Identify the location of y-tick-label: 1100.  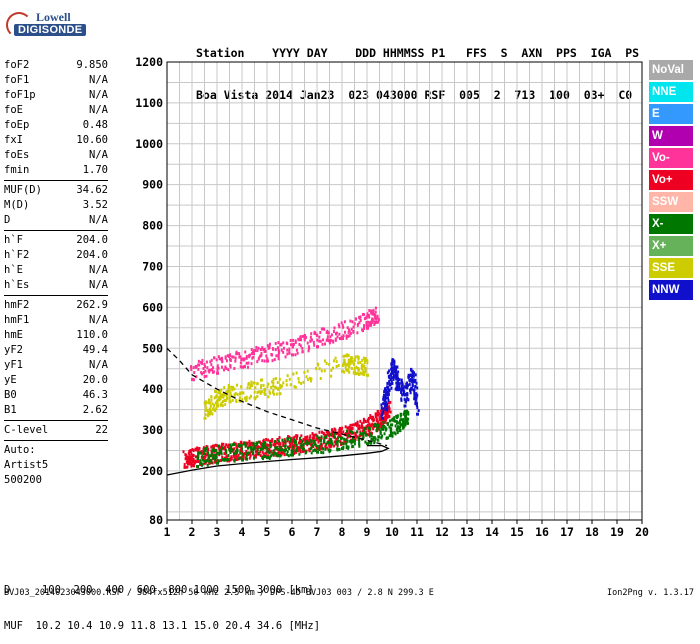
(149, 103).